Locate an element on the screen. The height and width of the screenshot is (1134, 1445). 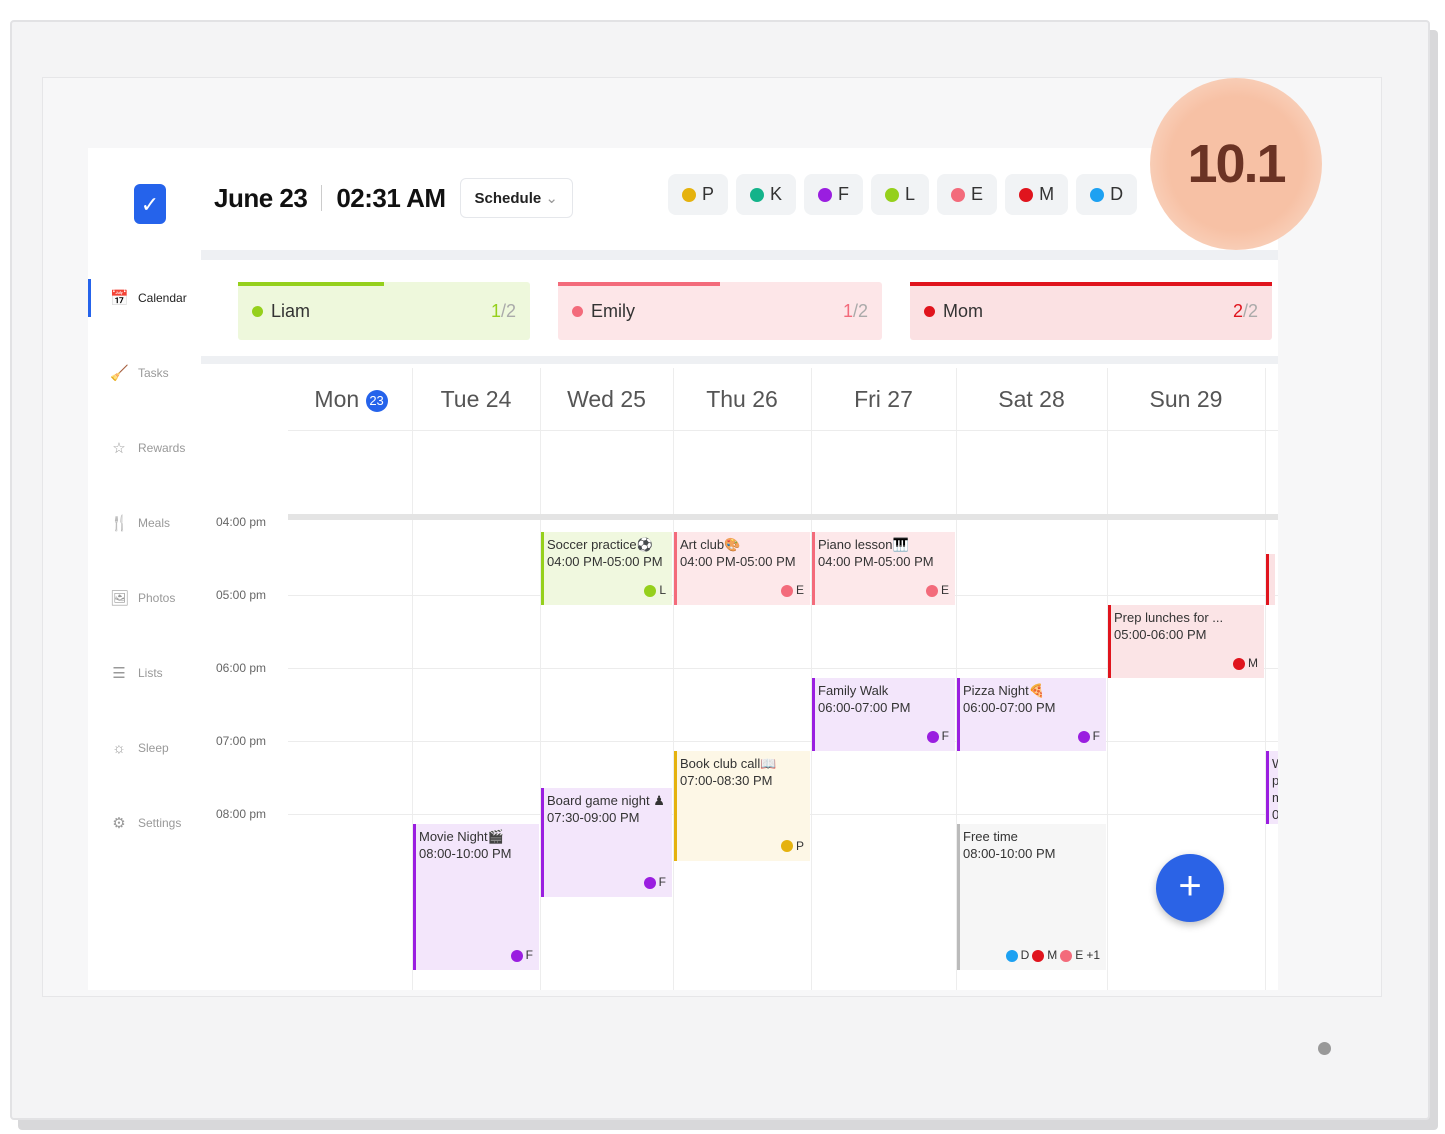
date: June 23 is located at coordinates (261, 197).